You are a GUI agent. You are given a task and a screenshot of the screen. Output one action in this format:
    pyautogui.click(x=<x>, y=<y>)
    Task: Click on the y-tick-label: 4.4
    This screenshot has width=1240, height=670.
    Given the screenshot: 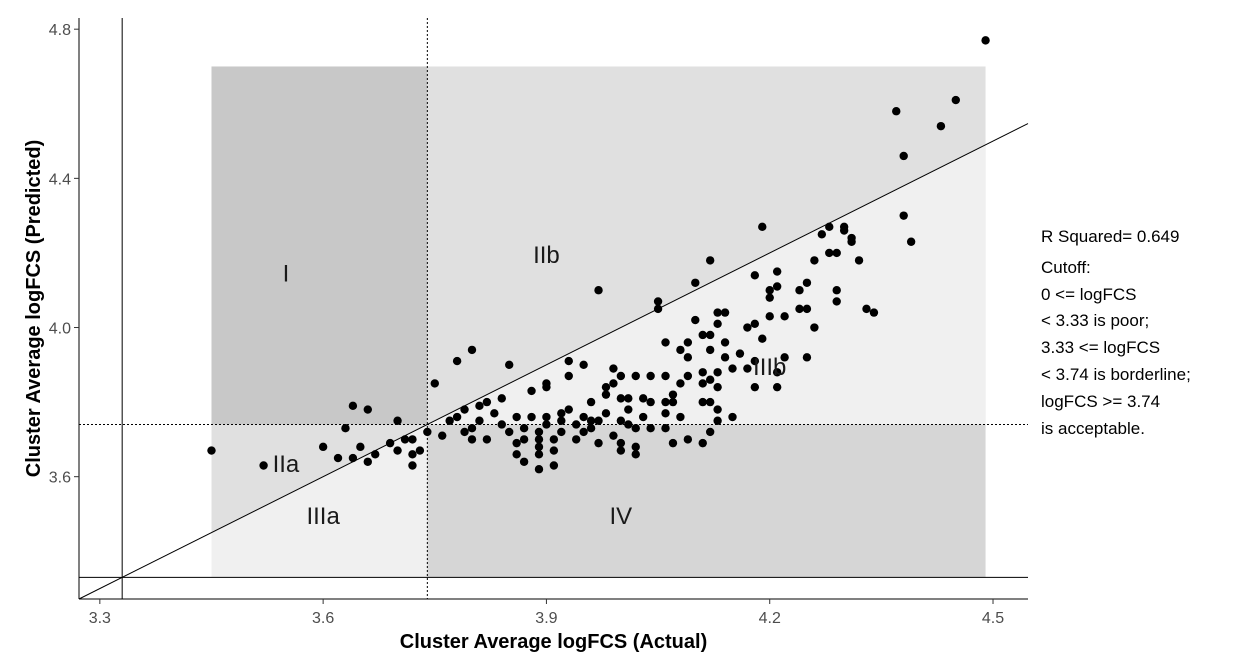 What is the action you would take?
    pyautogui.click(x=60, y=179)
    